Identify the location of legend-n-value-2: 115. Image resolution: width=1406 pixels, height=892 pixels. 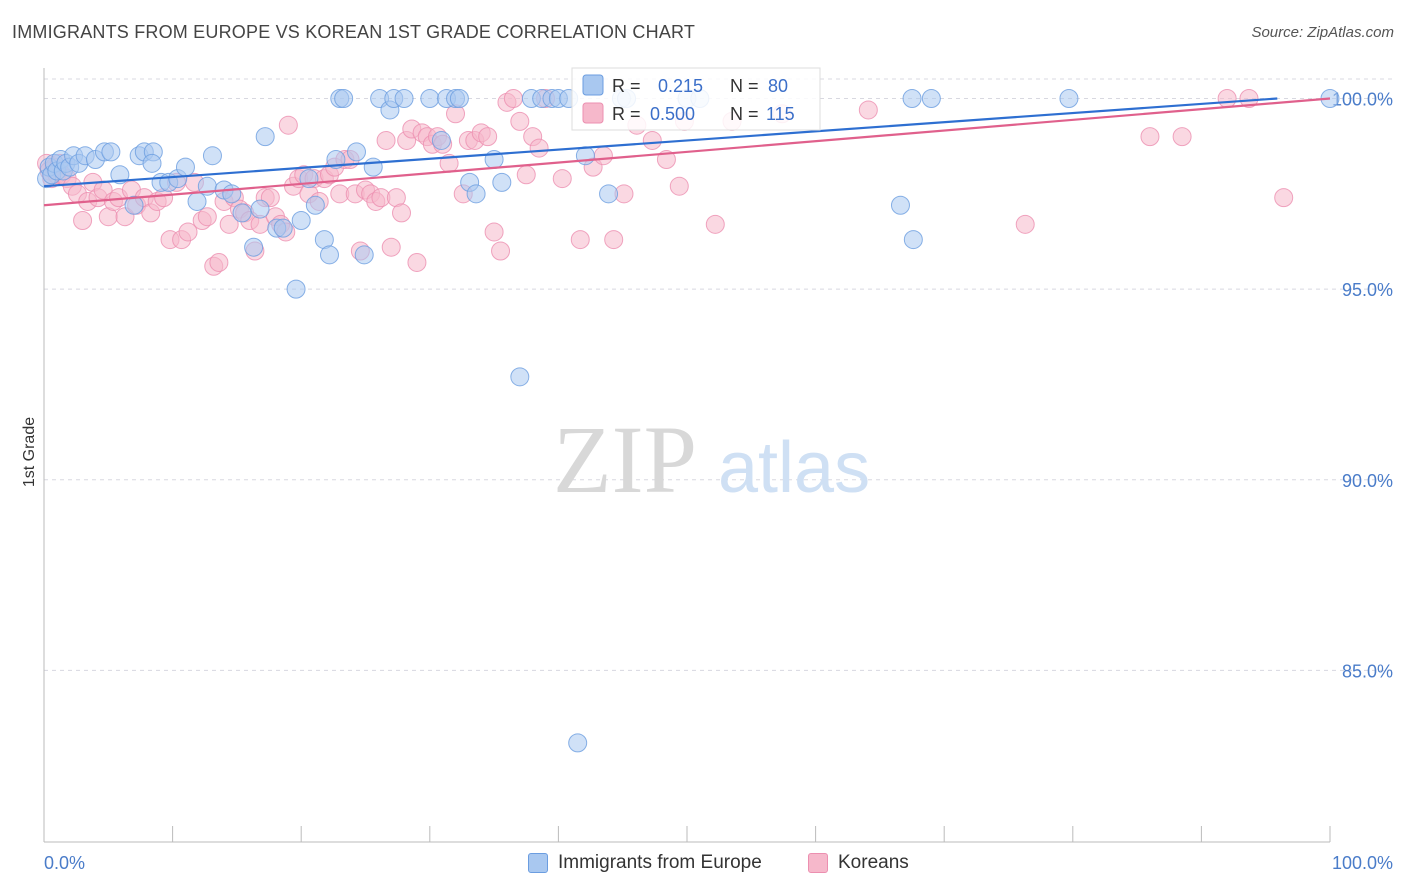
(780, 114).